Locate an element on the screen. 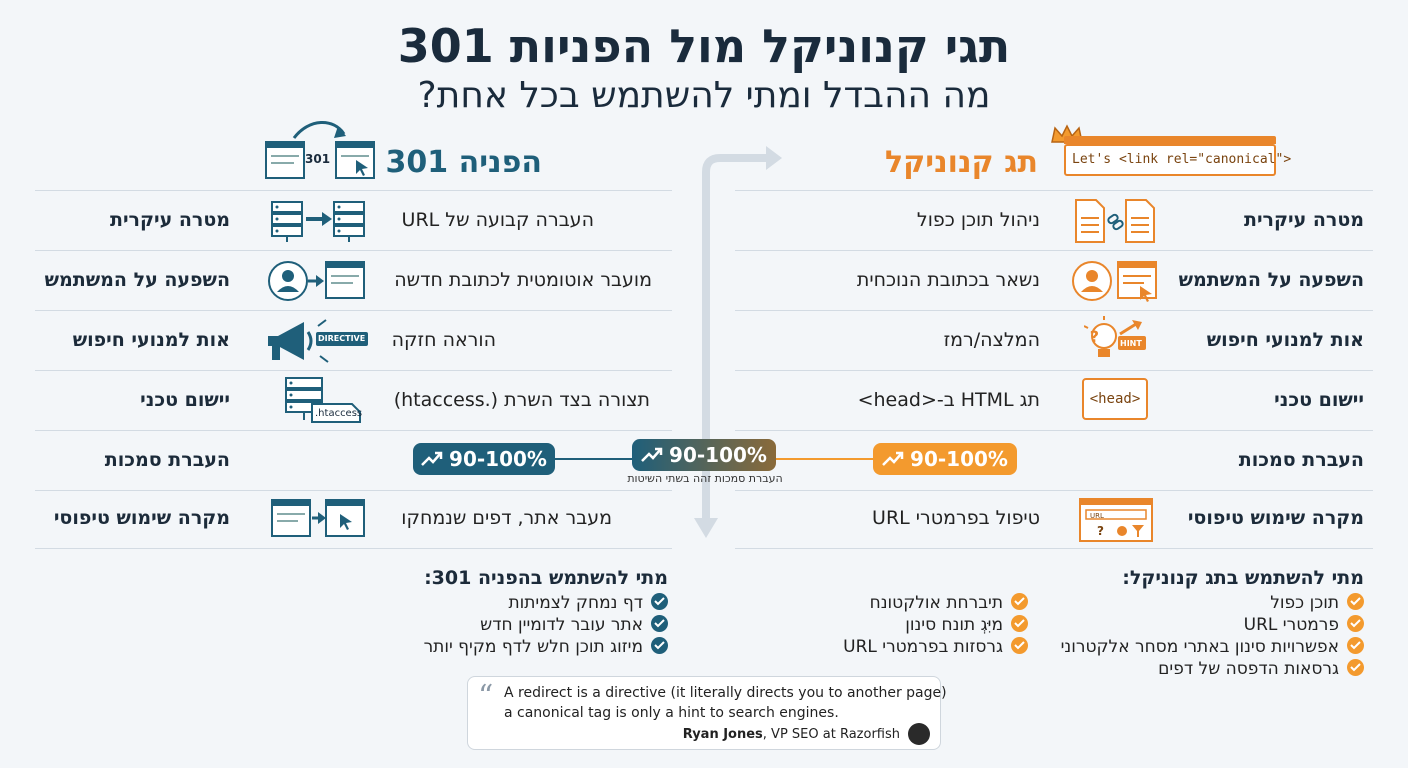  when-canonical-item: אפשרויות סינון באתרי מסחר אלקטרוני is located at coordinates (1212, 647).